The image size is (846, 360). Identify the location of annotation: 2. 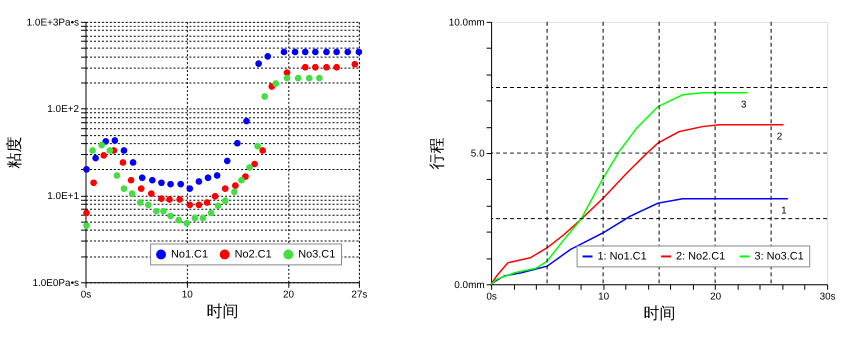
(779, 137).